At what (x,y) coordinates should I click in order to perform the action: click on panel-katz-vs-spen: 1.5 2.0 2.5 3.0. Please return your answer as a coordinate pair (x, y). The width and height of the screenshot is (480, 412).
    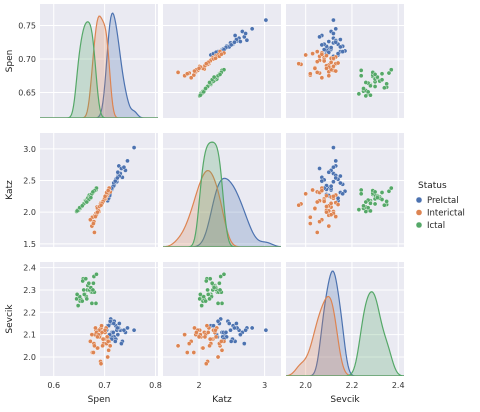
    Looking at the image, I should click on (90, 191).